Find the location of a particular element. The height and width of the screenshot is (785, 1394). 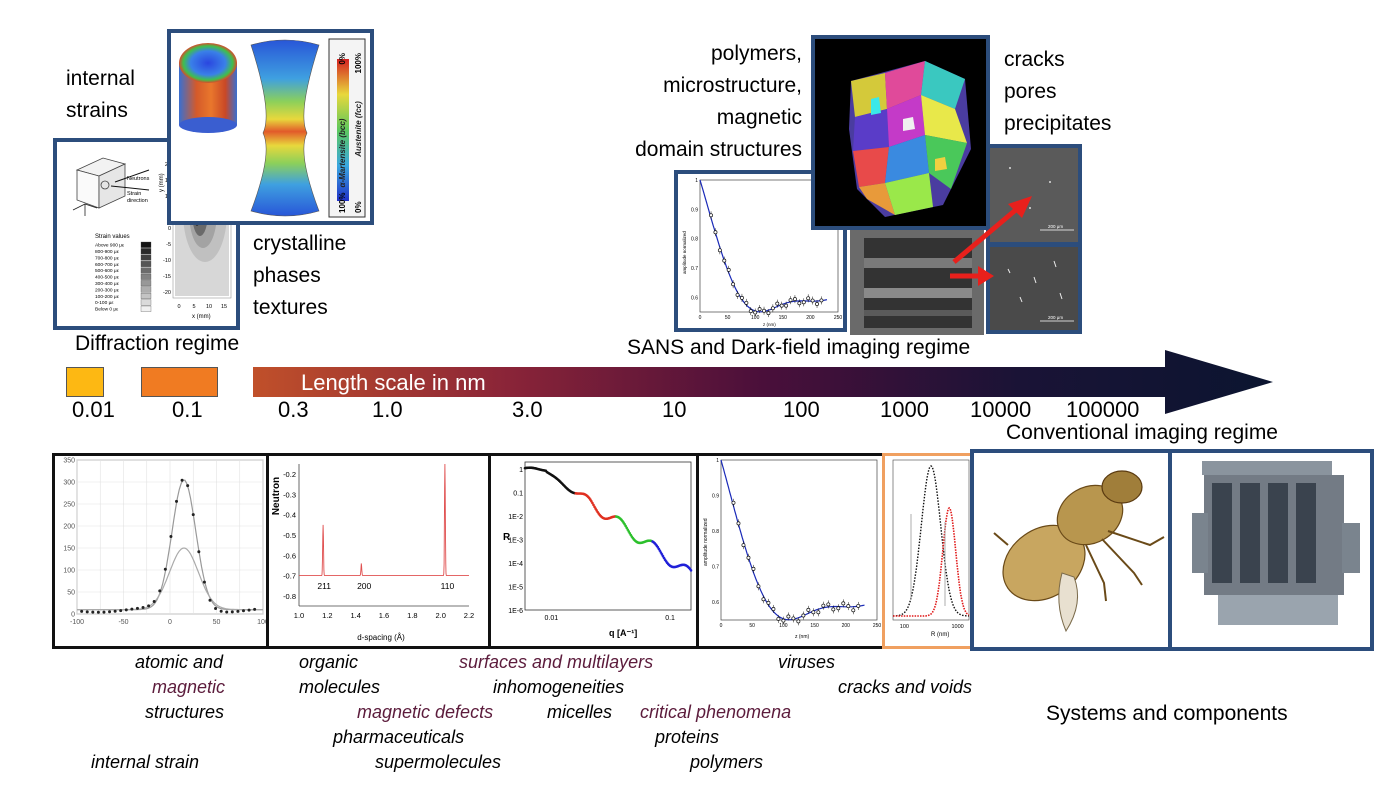

y-axis-label: y (mm) is located at coordinates (162, 182).